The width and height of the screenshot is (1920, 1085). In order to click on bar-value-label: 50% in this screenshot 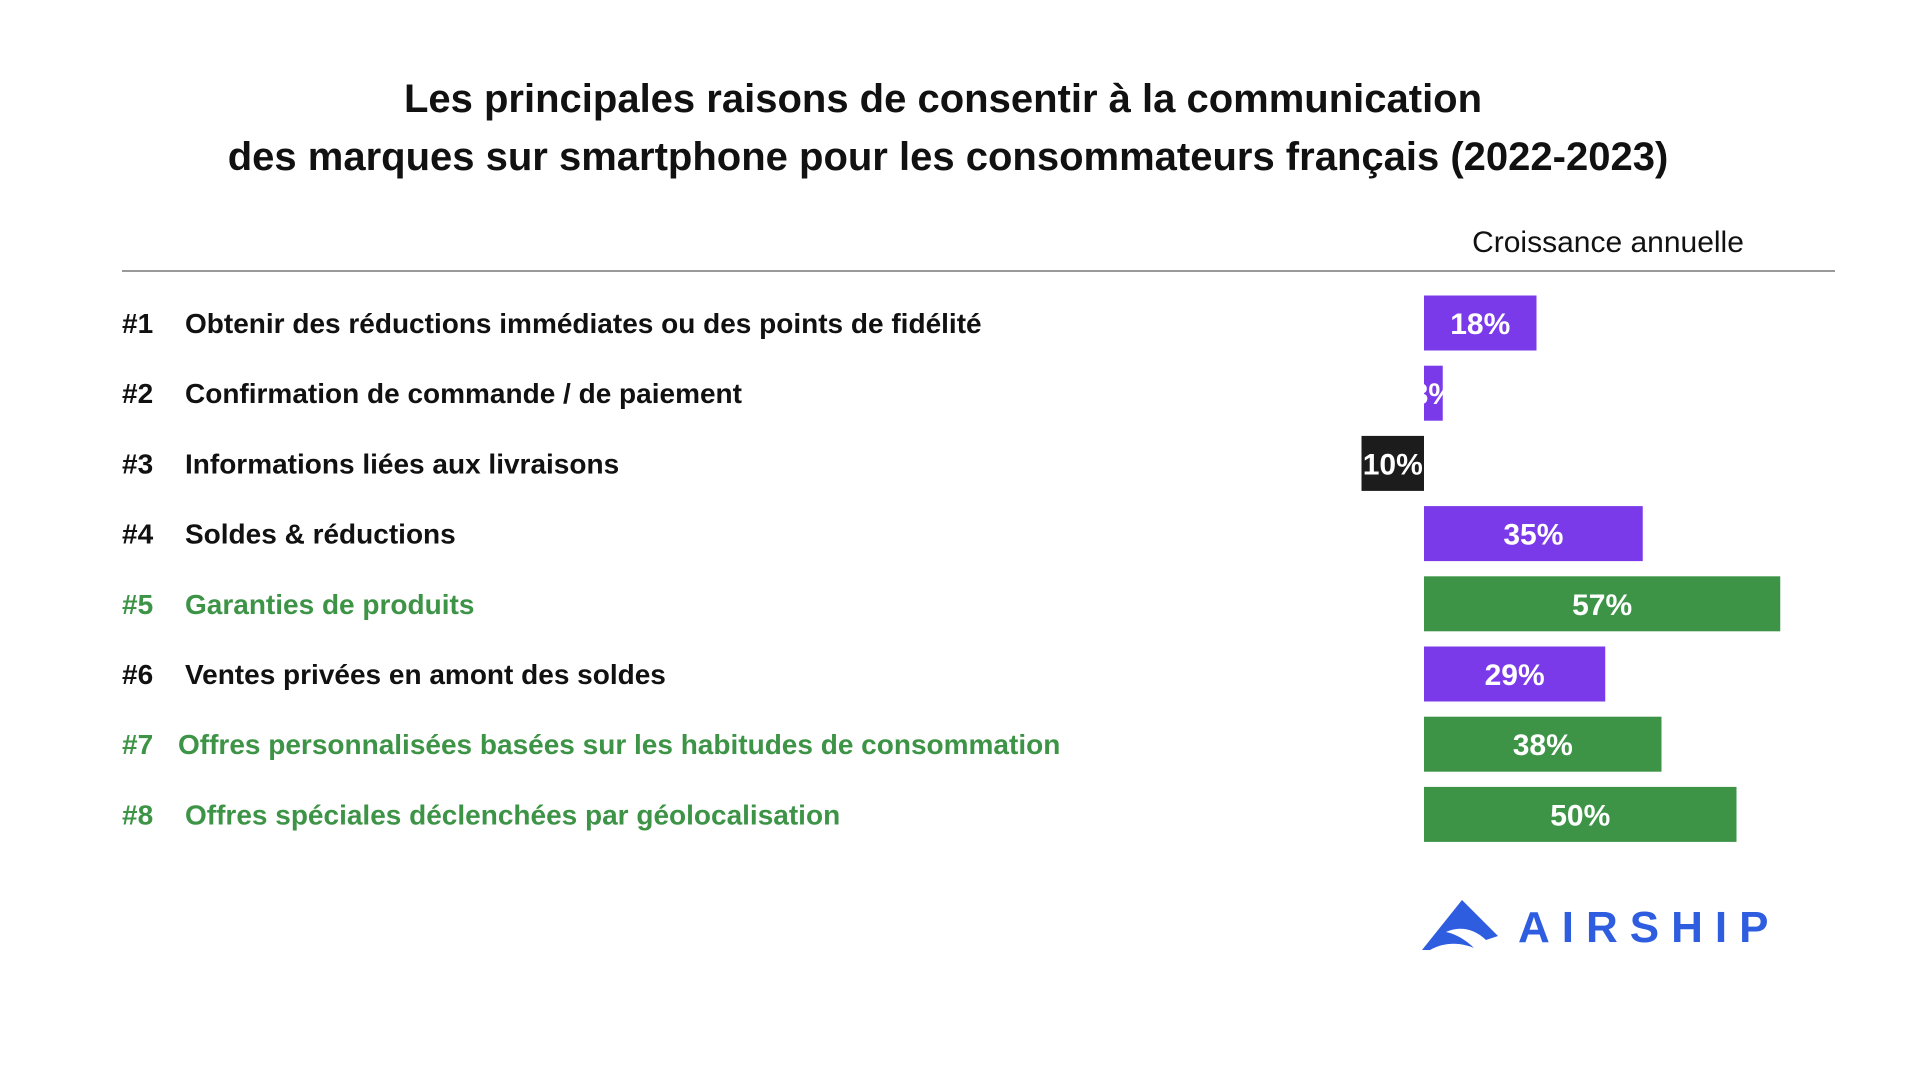, I will do `click(1580, 815)`.